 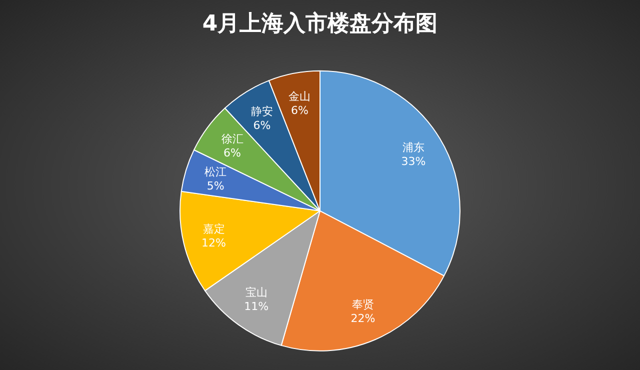 What do you see at coordinates (299, 97) in the screenshot?
I see `slice-label: 金山` at bounding box center [299, 97].